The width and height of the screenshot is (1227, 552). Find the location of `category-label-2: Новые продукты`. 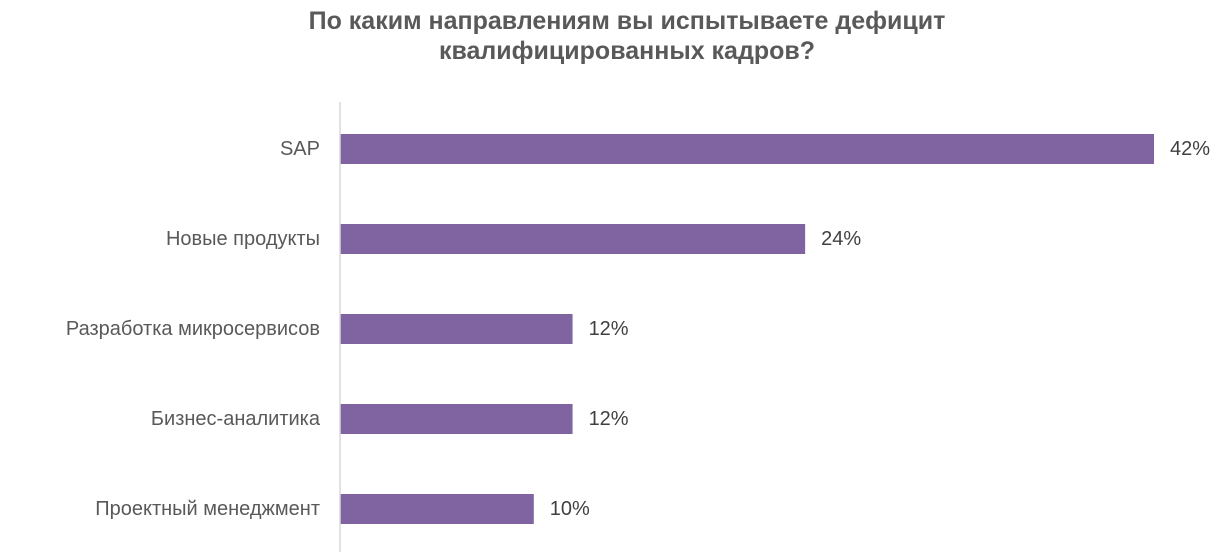

category-label-2: Новые продукты is located at coordinates (243, 239).